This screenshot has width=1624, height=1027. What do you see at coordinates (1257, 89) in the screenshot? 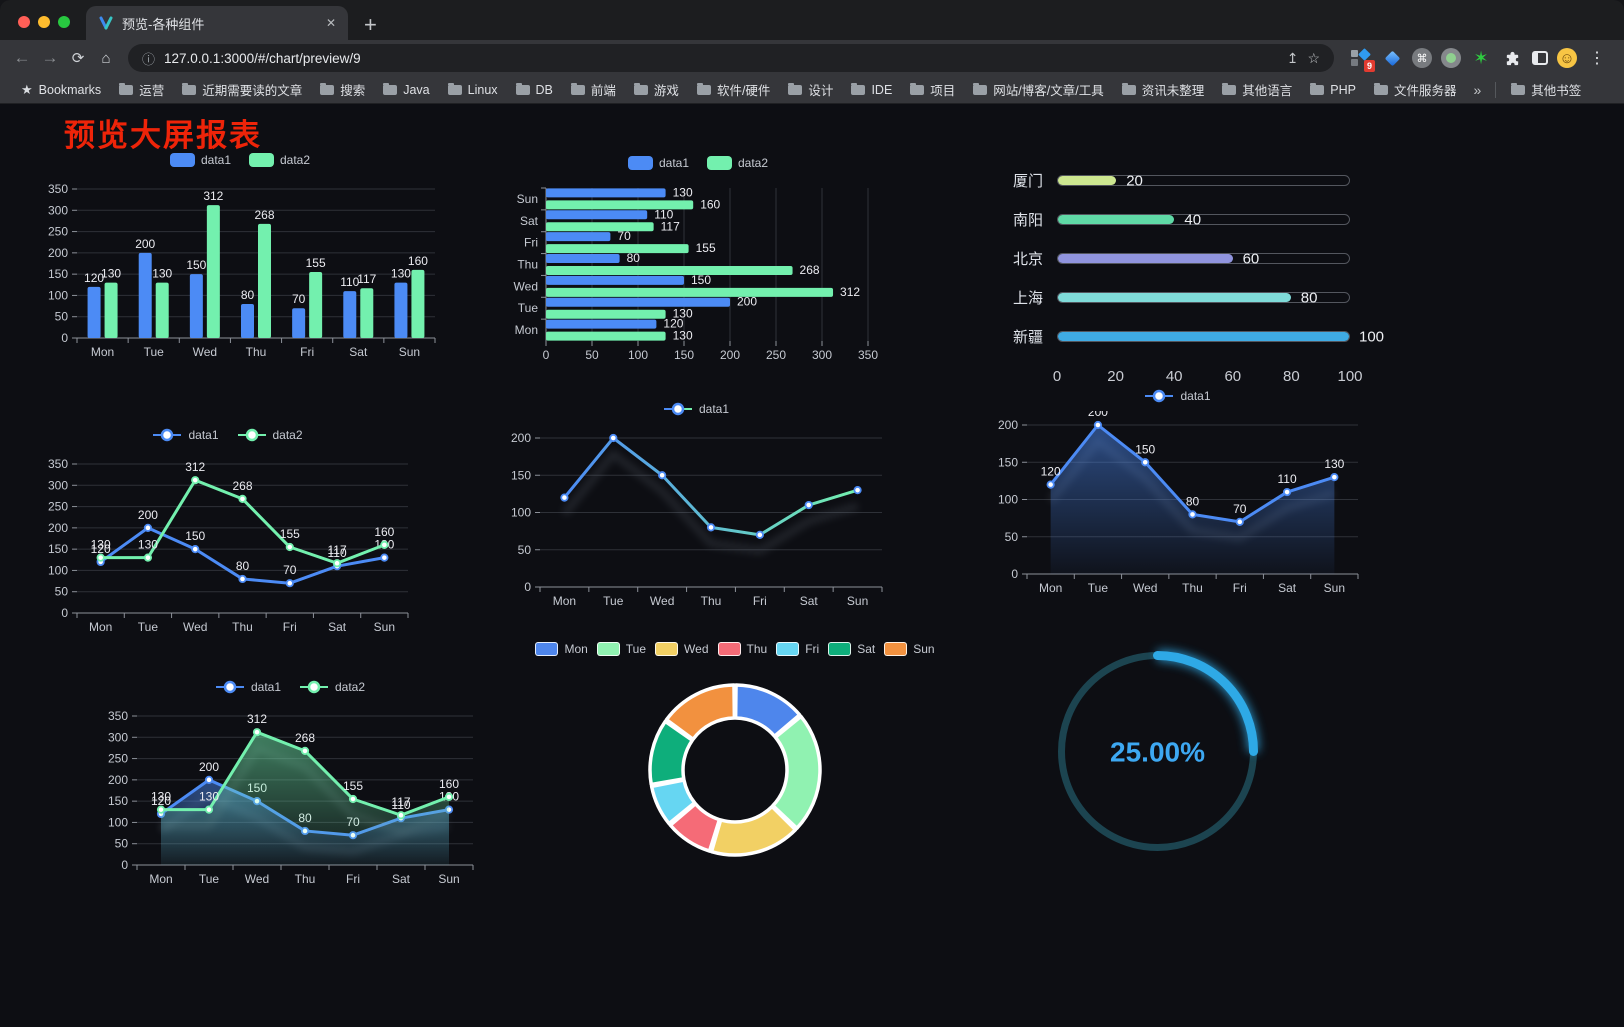
I see `bookmark-folder: 其他语言` at bounding box center [1257, 89].